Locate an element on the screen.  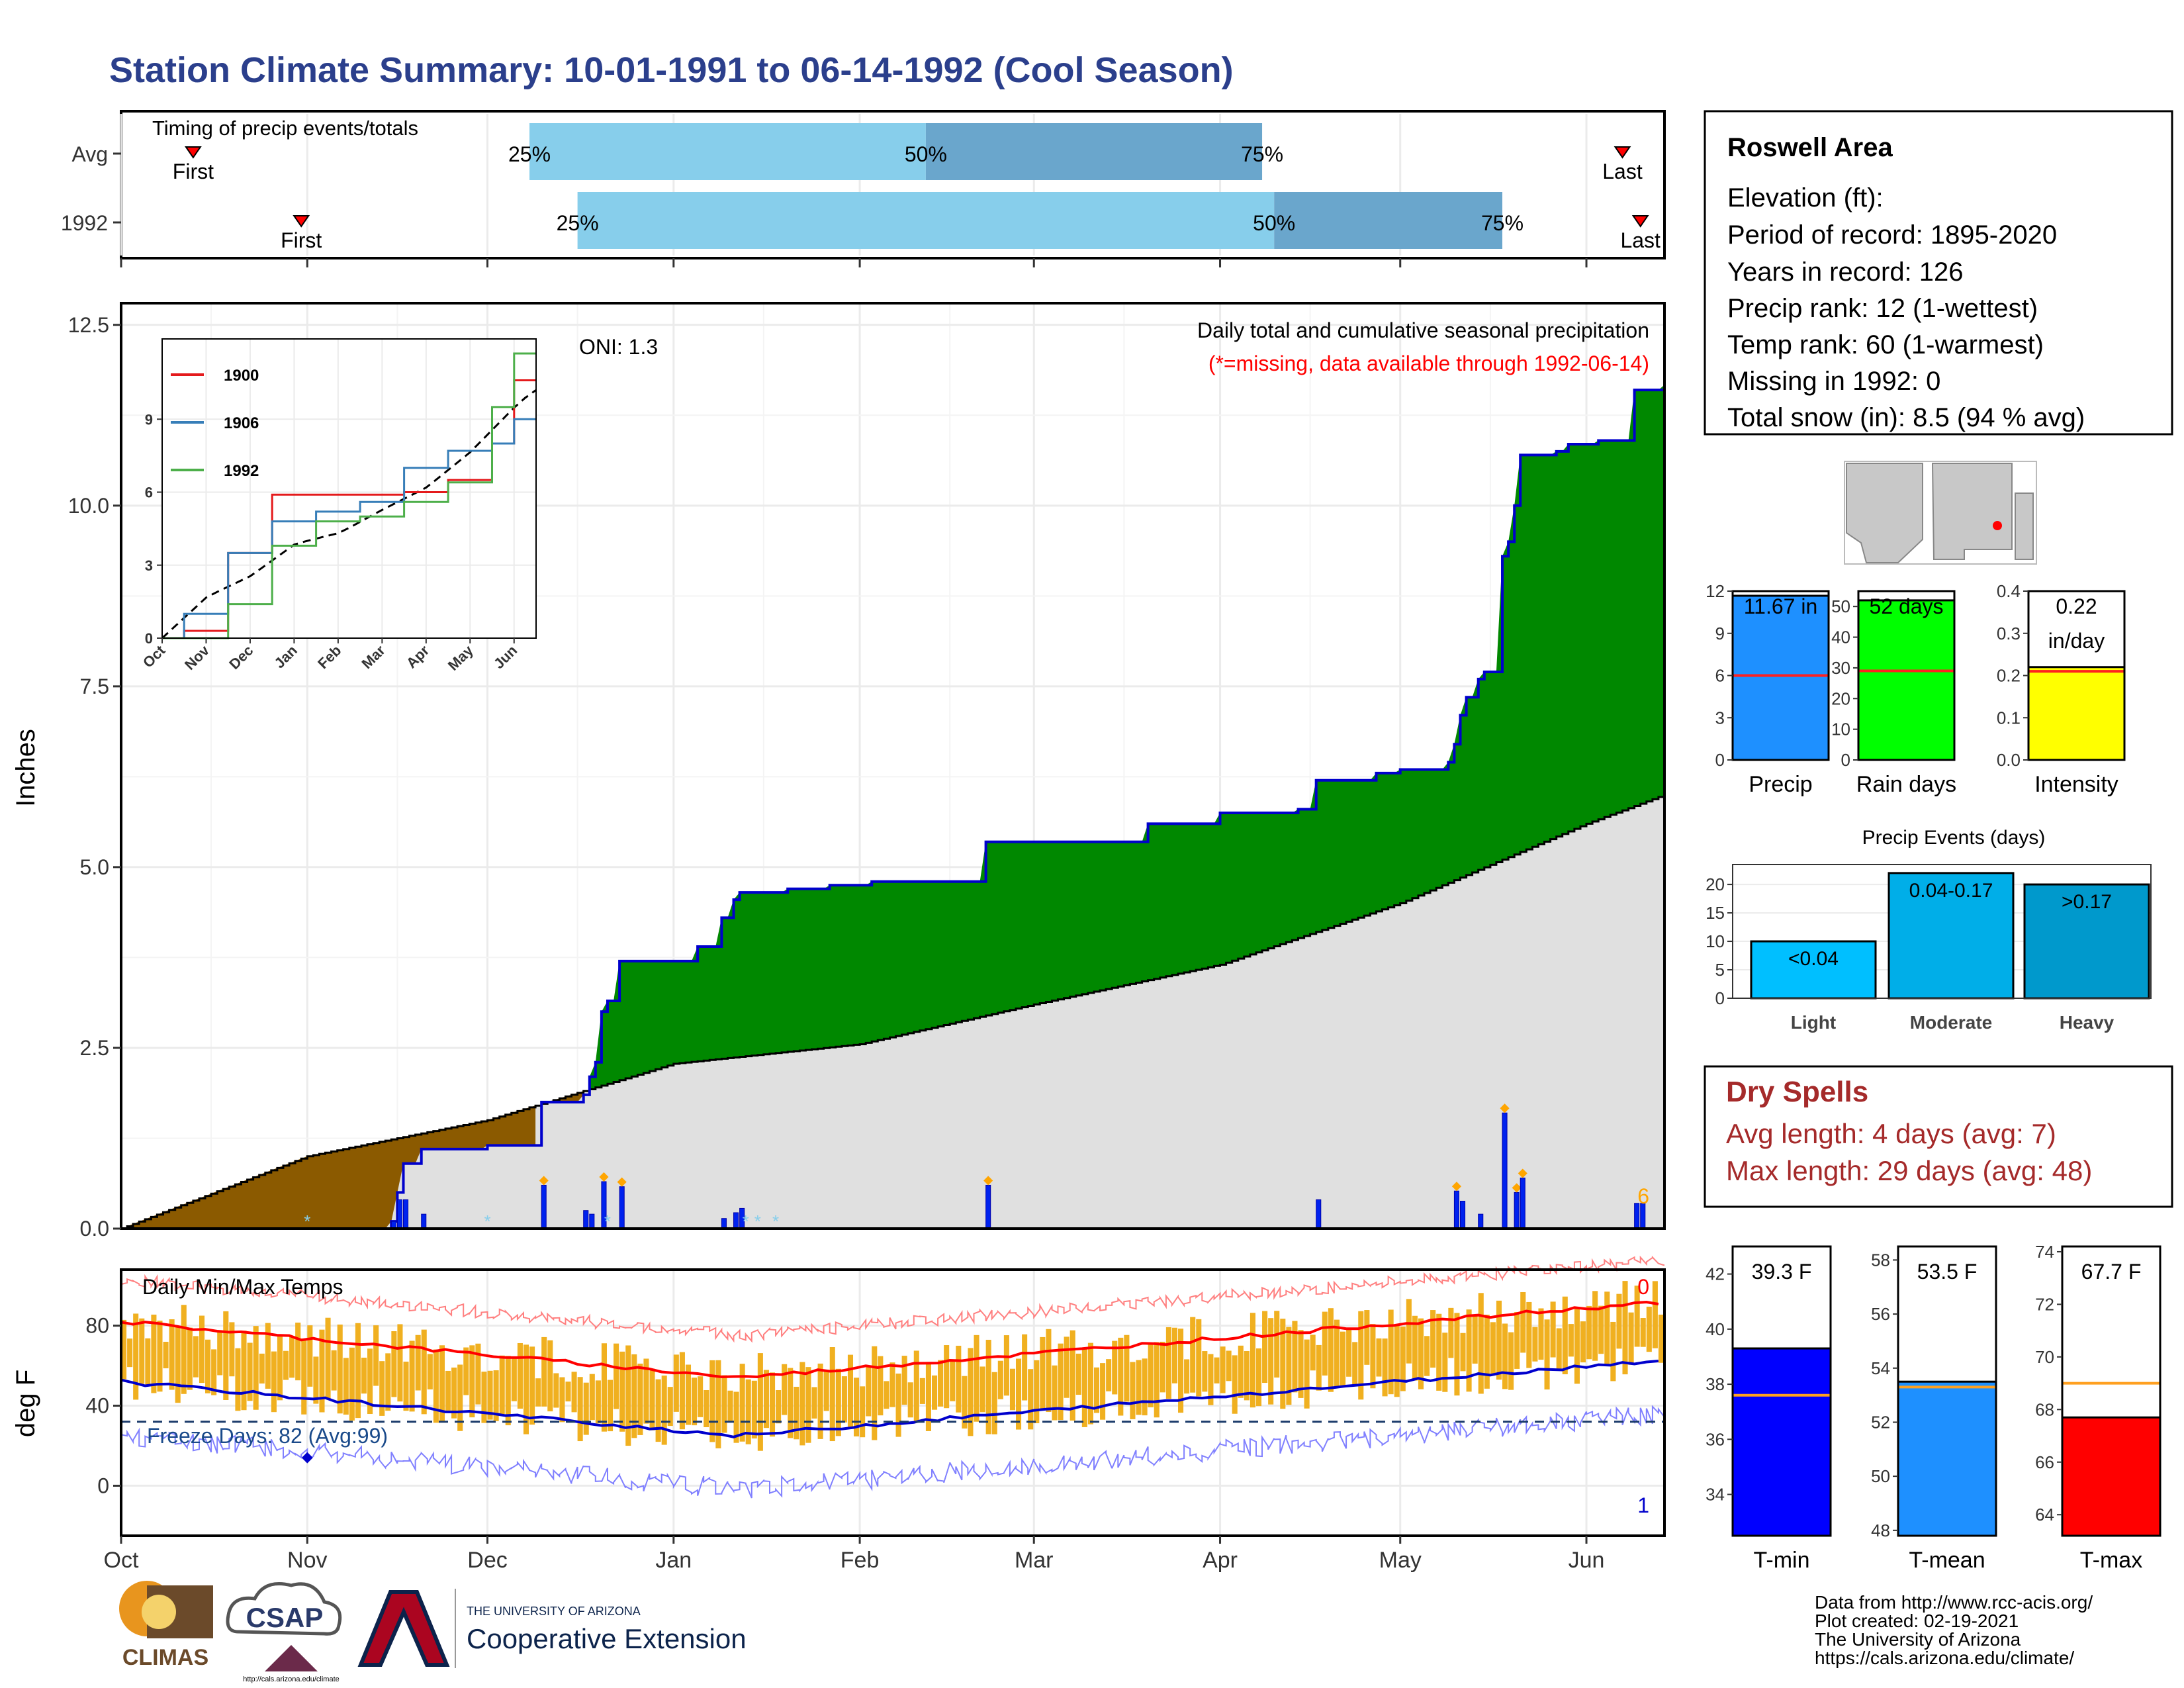
mini-bar-y-tick-label: 10 is located at coordinates (1840, 729).